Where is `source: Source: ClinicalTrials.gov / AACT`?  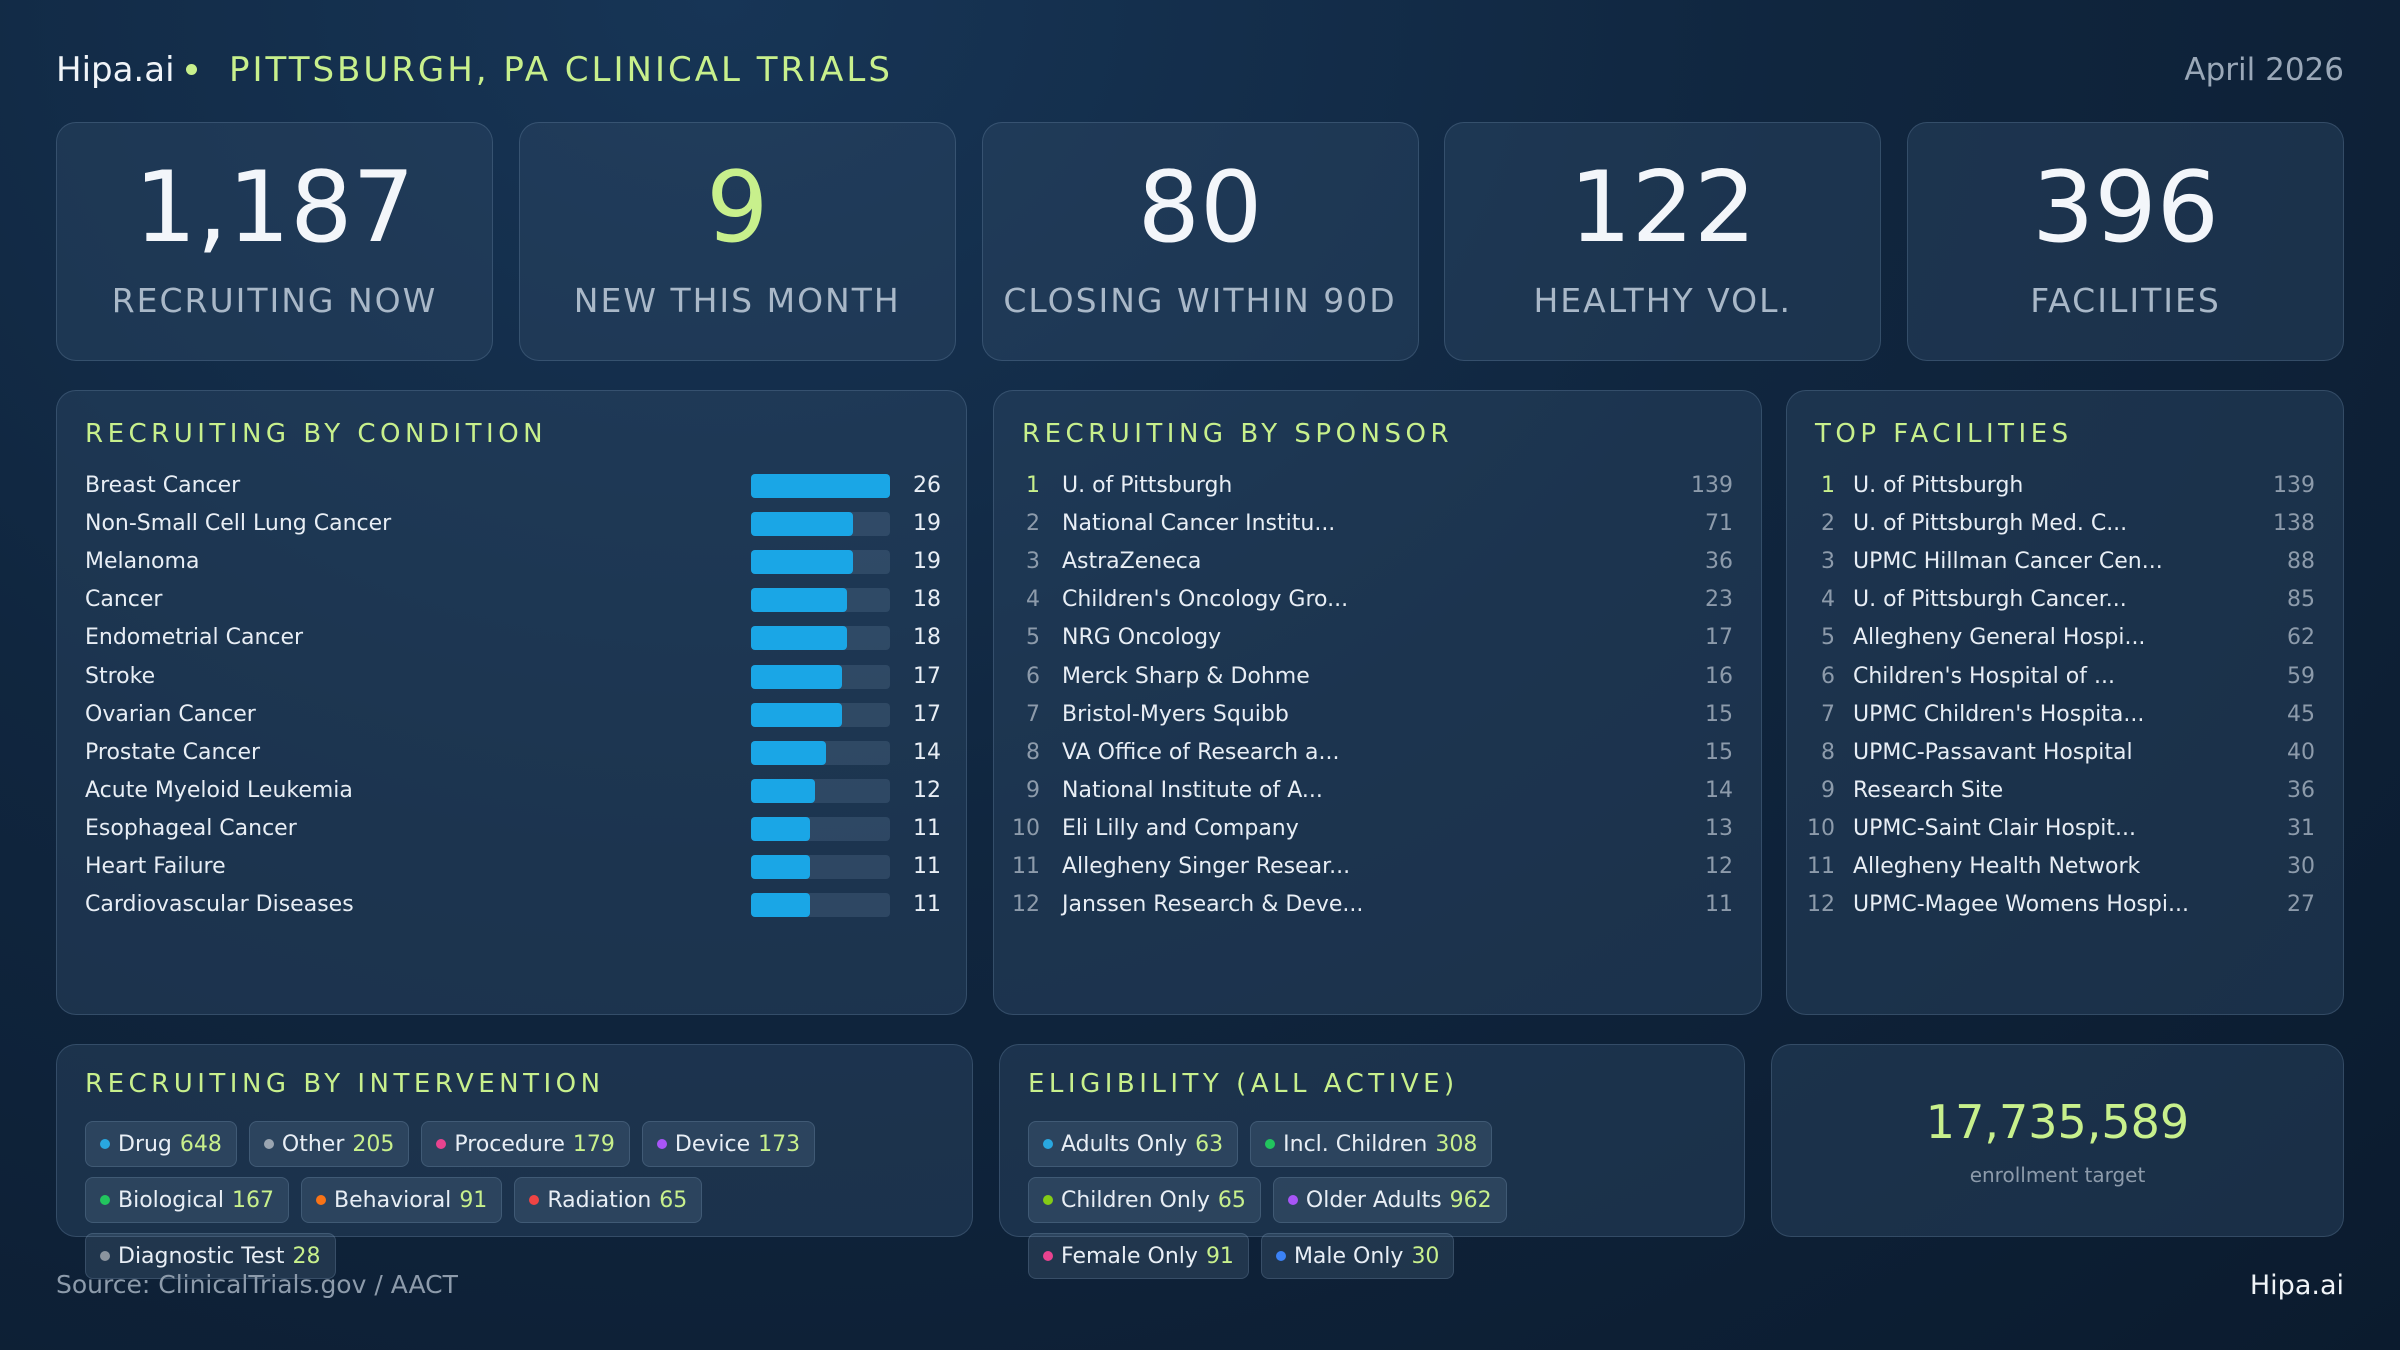
source: Source: ClinicalTrials.gov / AACT is located at coordinates (257, 1284).